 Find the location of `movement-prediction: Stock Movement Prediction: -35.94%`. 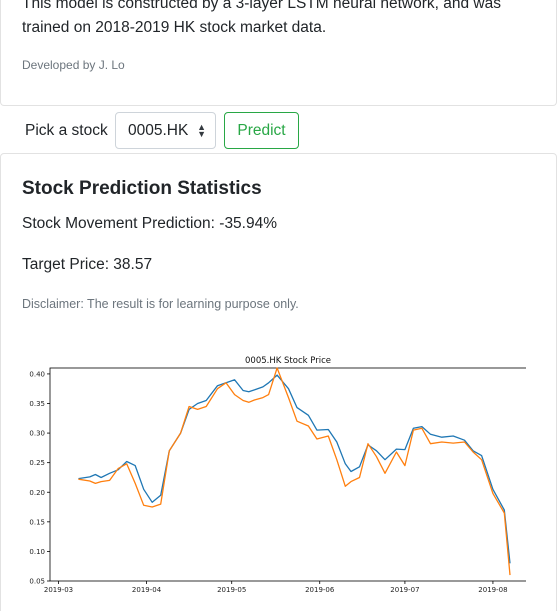

movement-prediction: Stock Movement Prediction: -35.94% is located at coordinates (150, 223).